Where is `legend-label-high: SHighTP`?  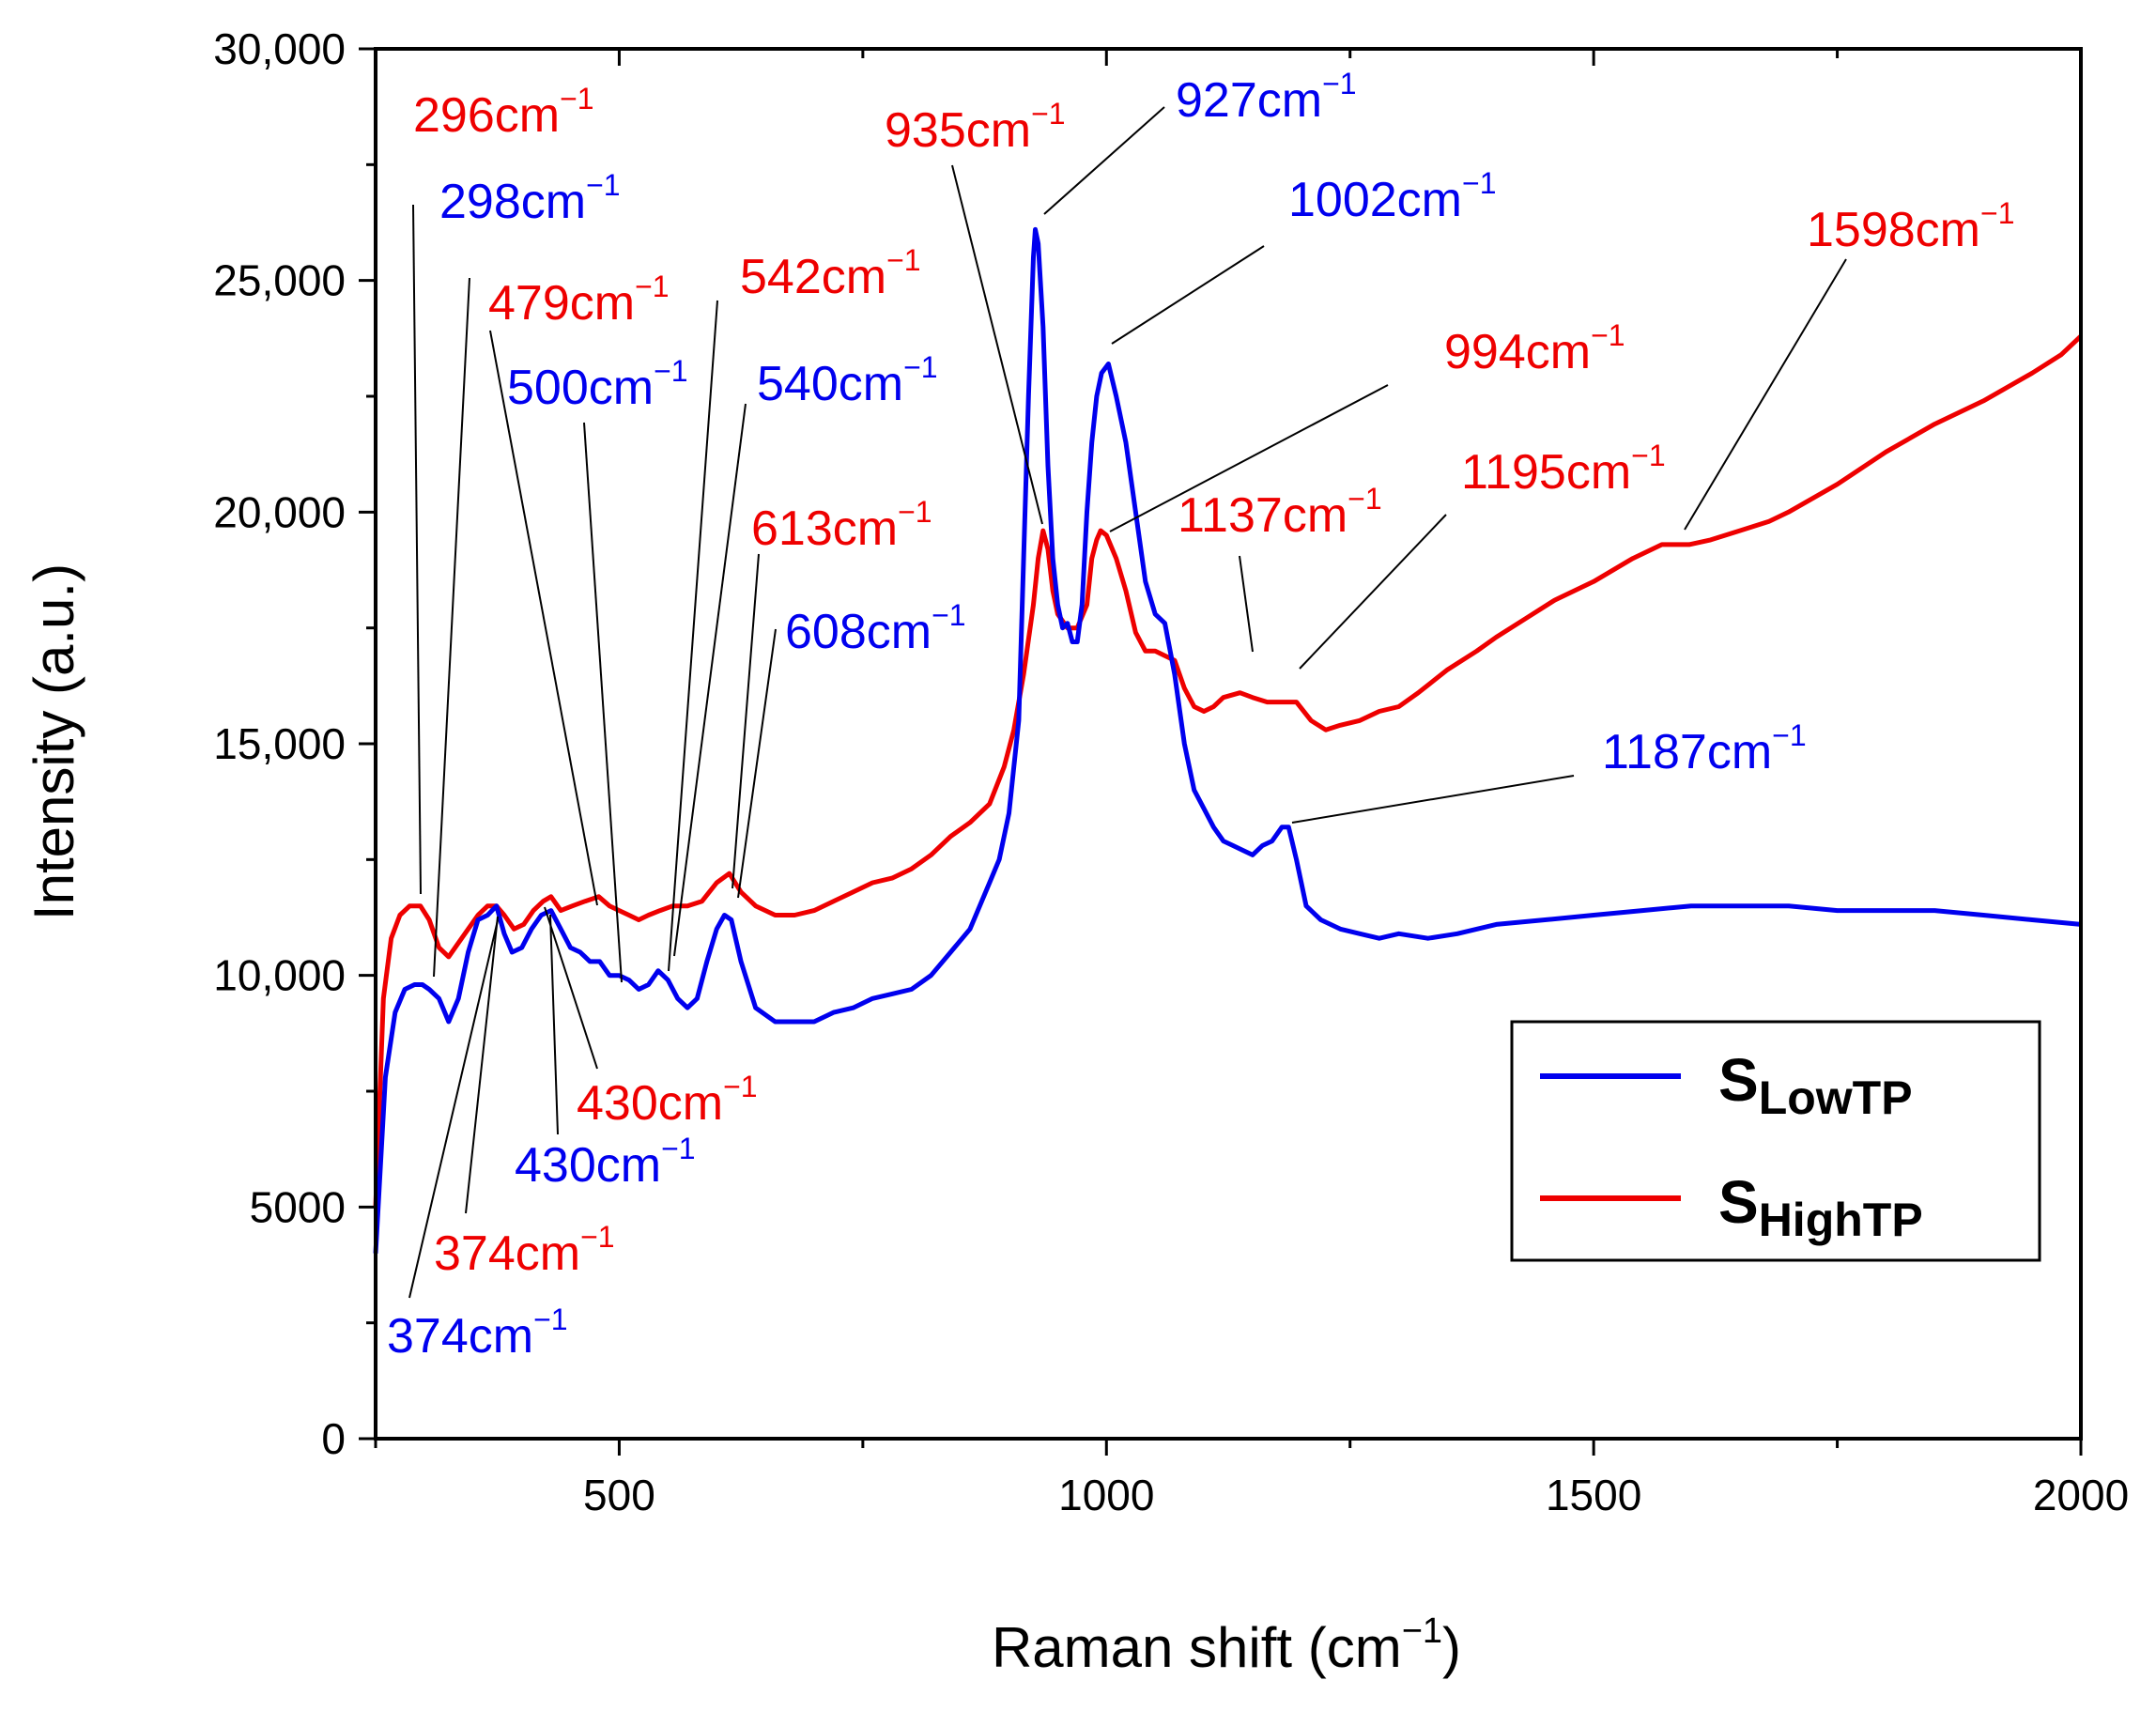 legend-label-high: SHighTP is located at coordinates (1820, 1207).